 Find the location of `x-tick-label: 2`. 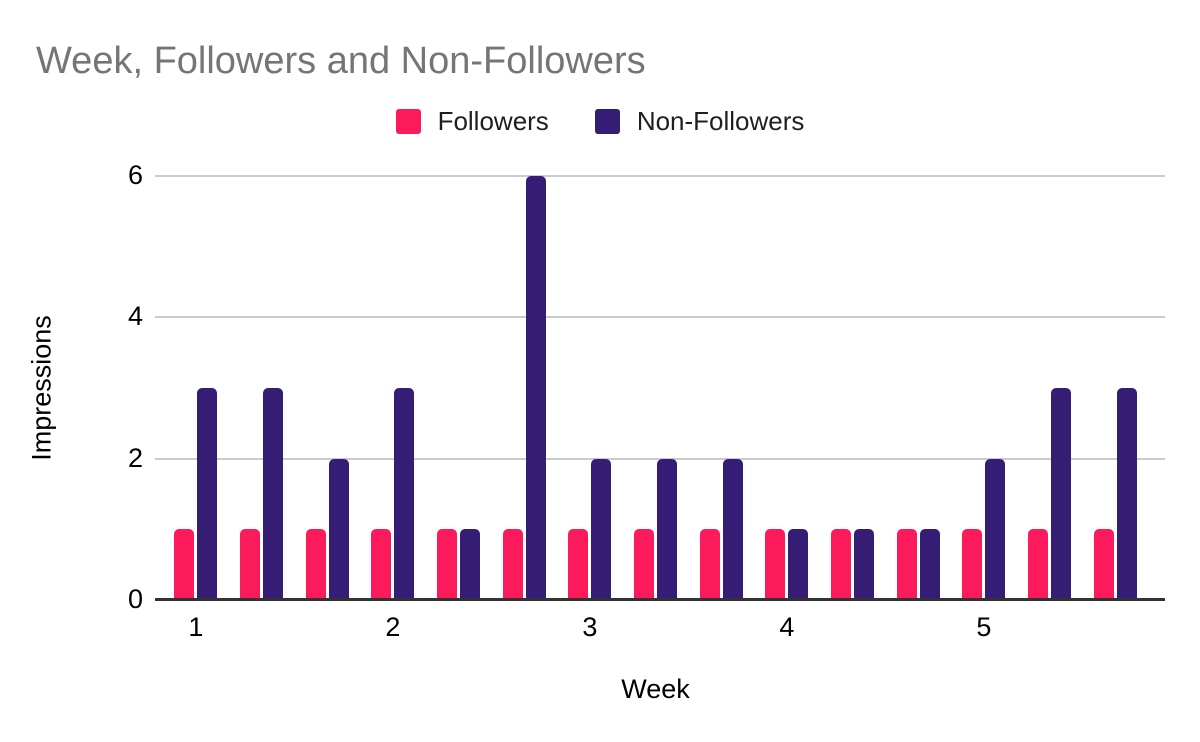

x-tick-label: 2 is located at coordinates (393, 627).